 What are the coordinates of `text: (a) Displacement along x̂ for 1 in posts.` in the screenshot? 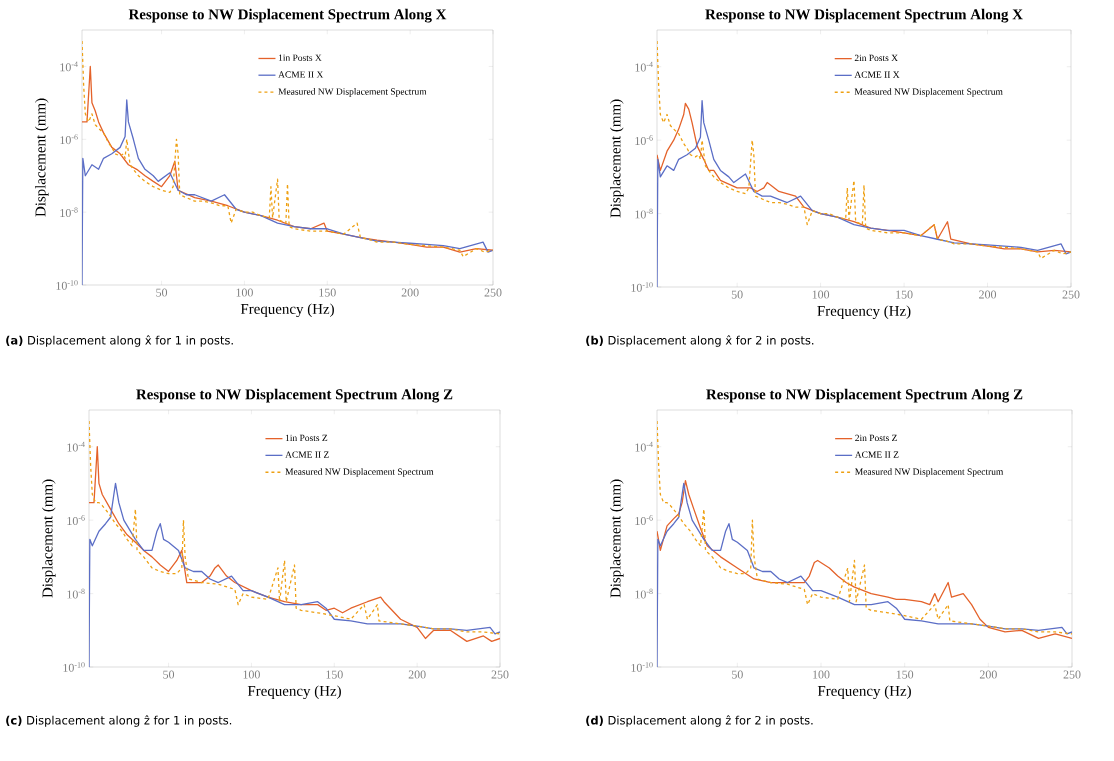 It's located at (119, 341).